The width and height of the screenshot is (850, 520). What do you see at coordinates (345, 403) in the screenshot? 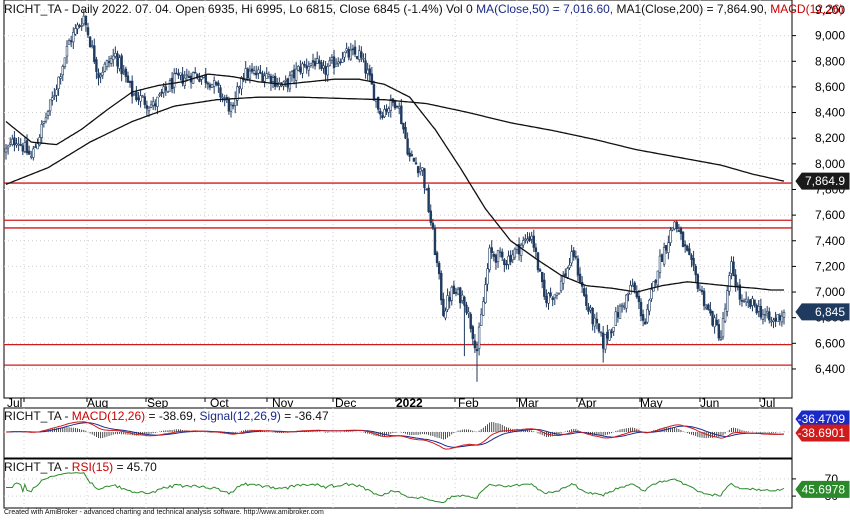
I see `x-tick-label: Dec` at bounding box center [345, 403].